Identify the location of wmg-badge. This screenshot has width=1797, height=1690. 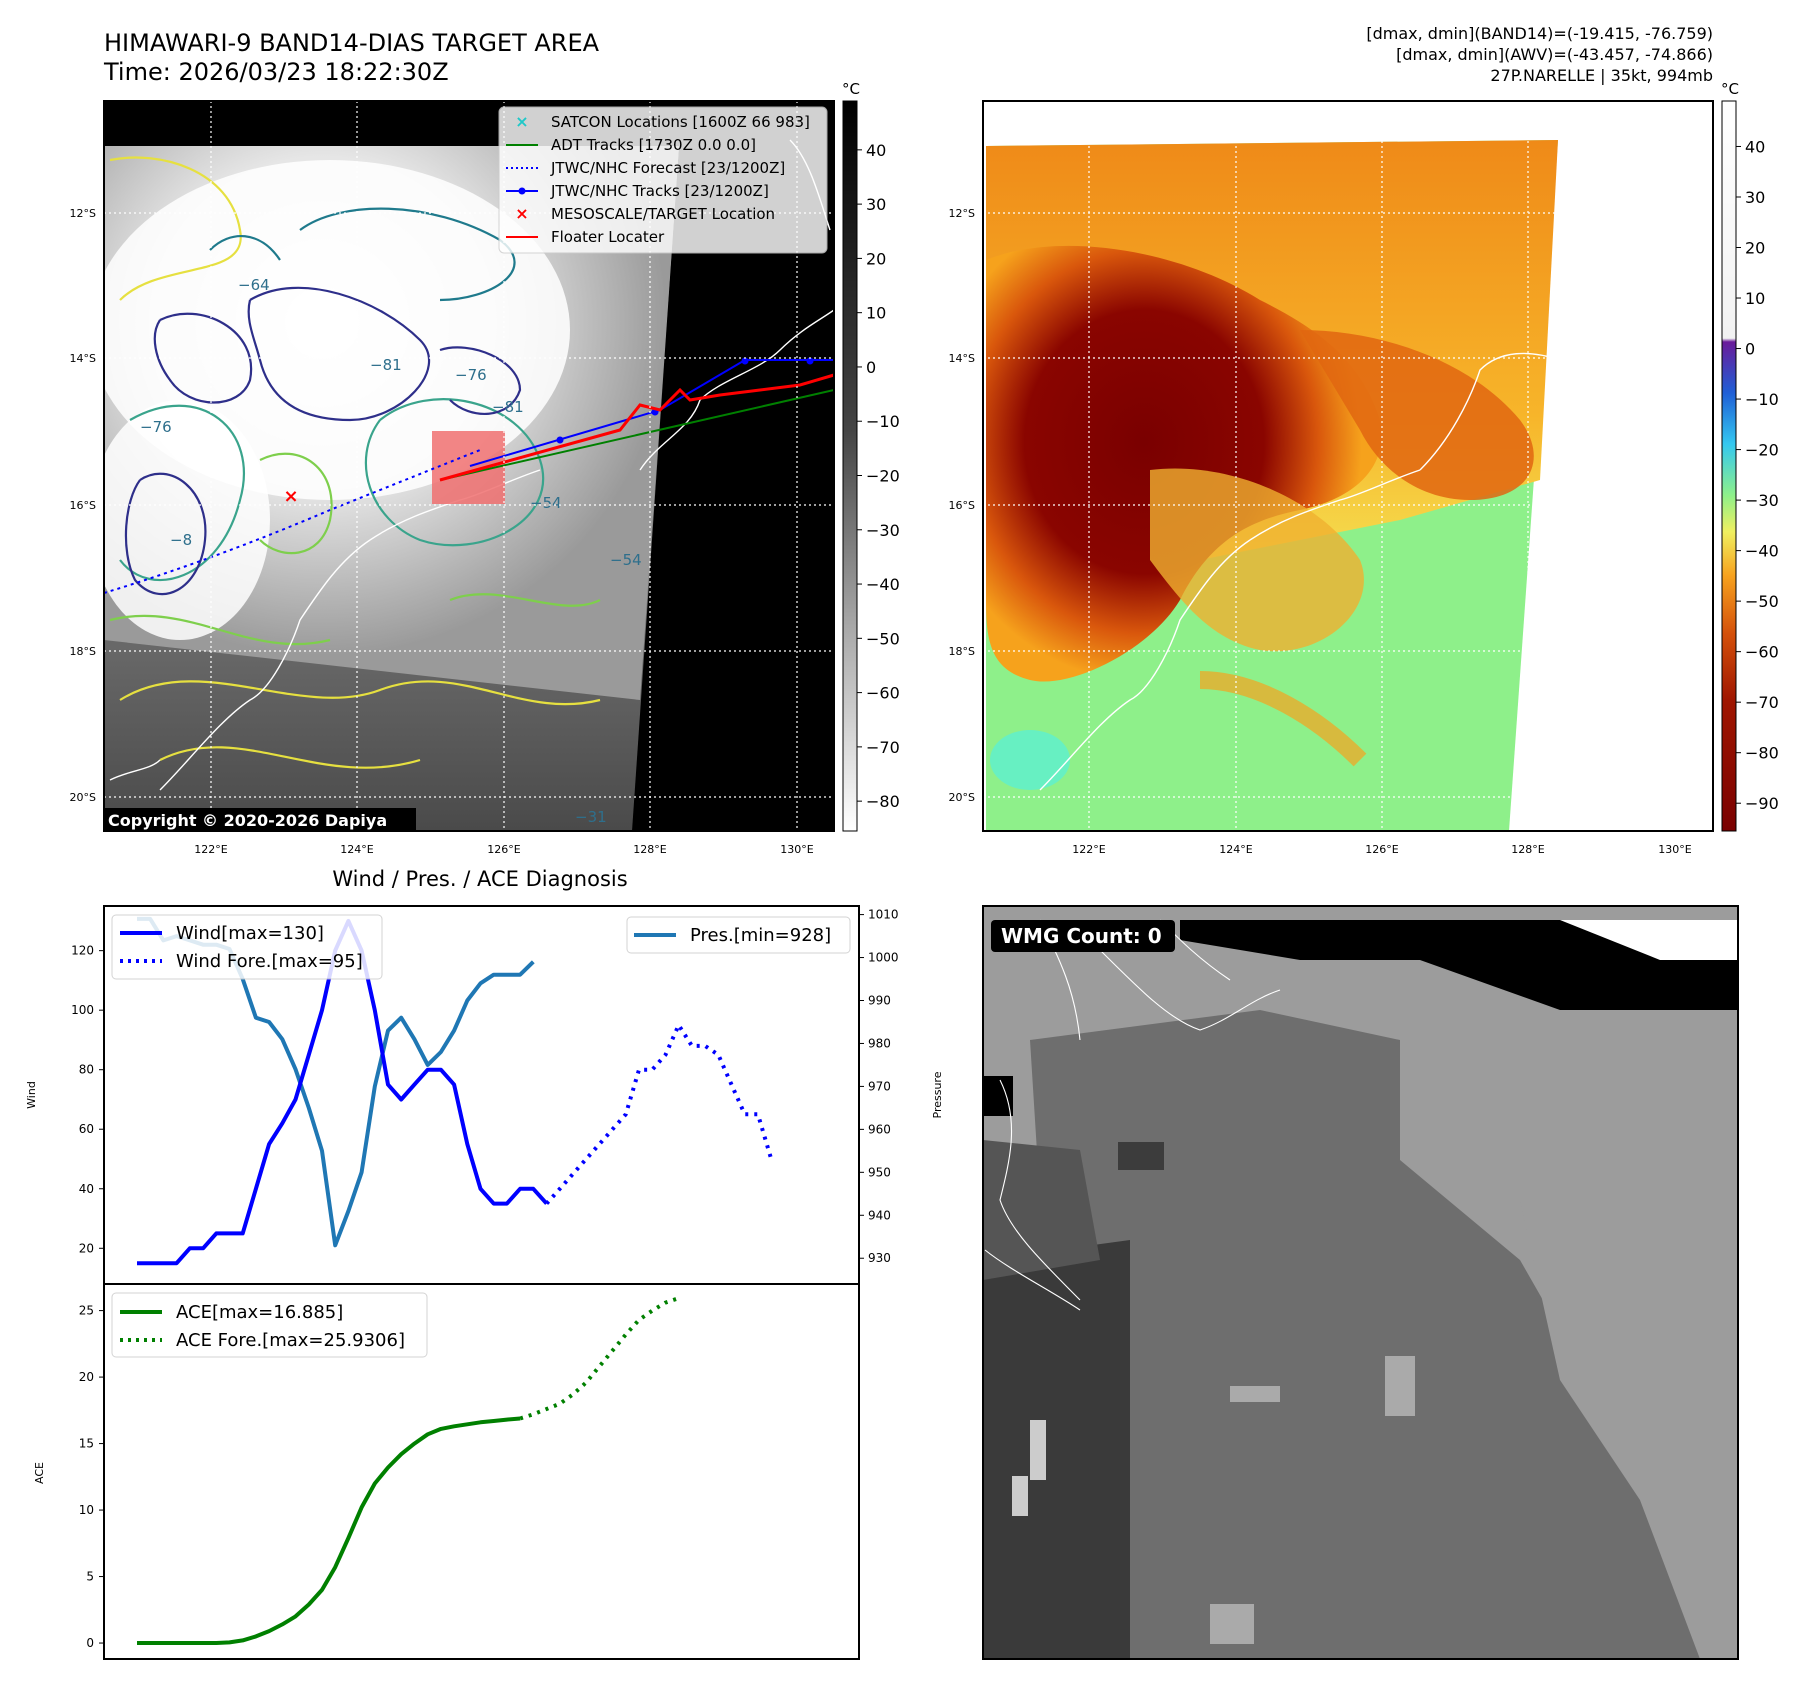
(1083, 936).